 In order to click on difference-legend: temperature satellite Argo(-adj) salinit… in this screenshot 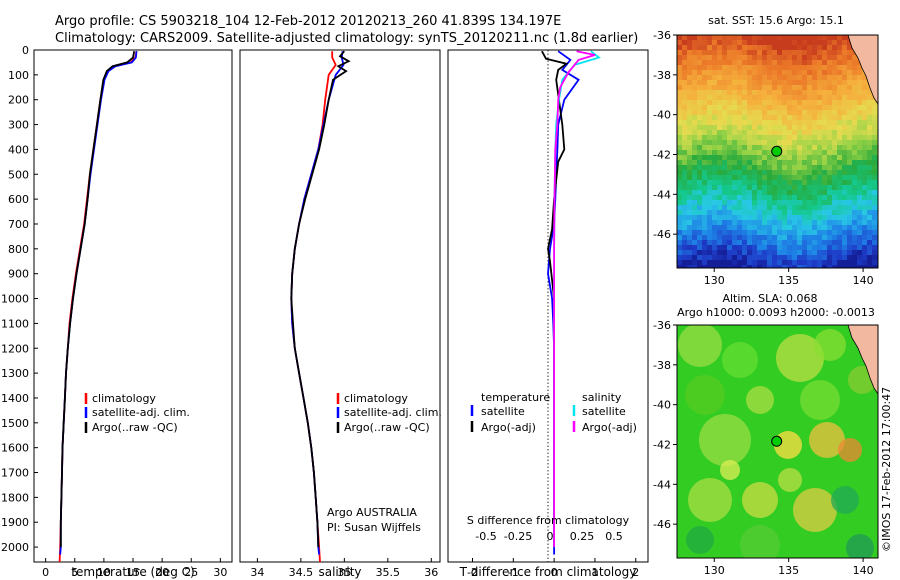, I will do `click(553, 412)`.